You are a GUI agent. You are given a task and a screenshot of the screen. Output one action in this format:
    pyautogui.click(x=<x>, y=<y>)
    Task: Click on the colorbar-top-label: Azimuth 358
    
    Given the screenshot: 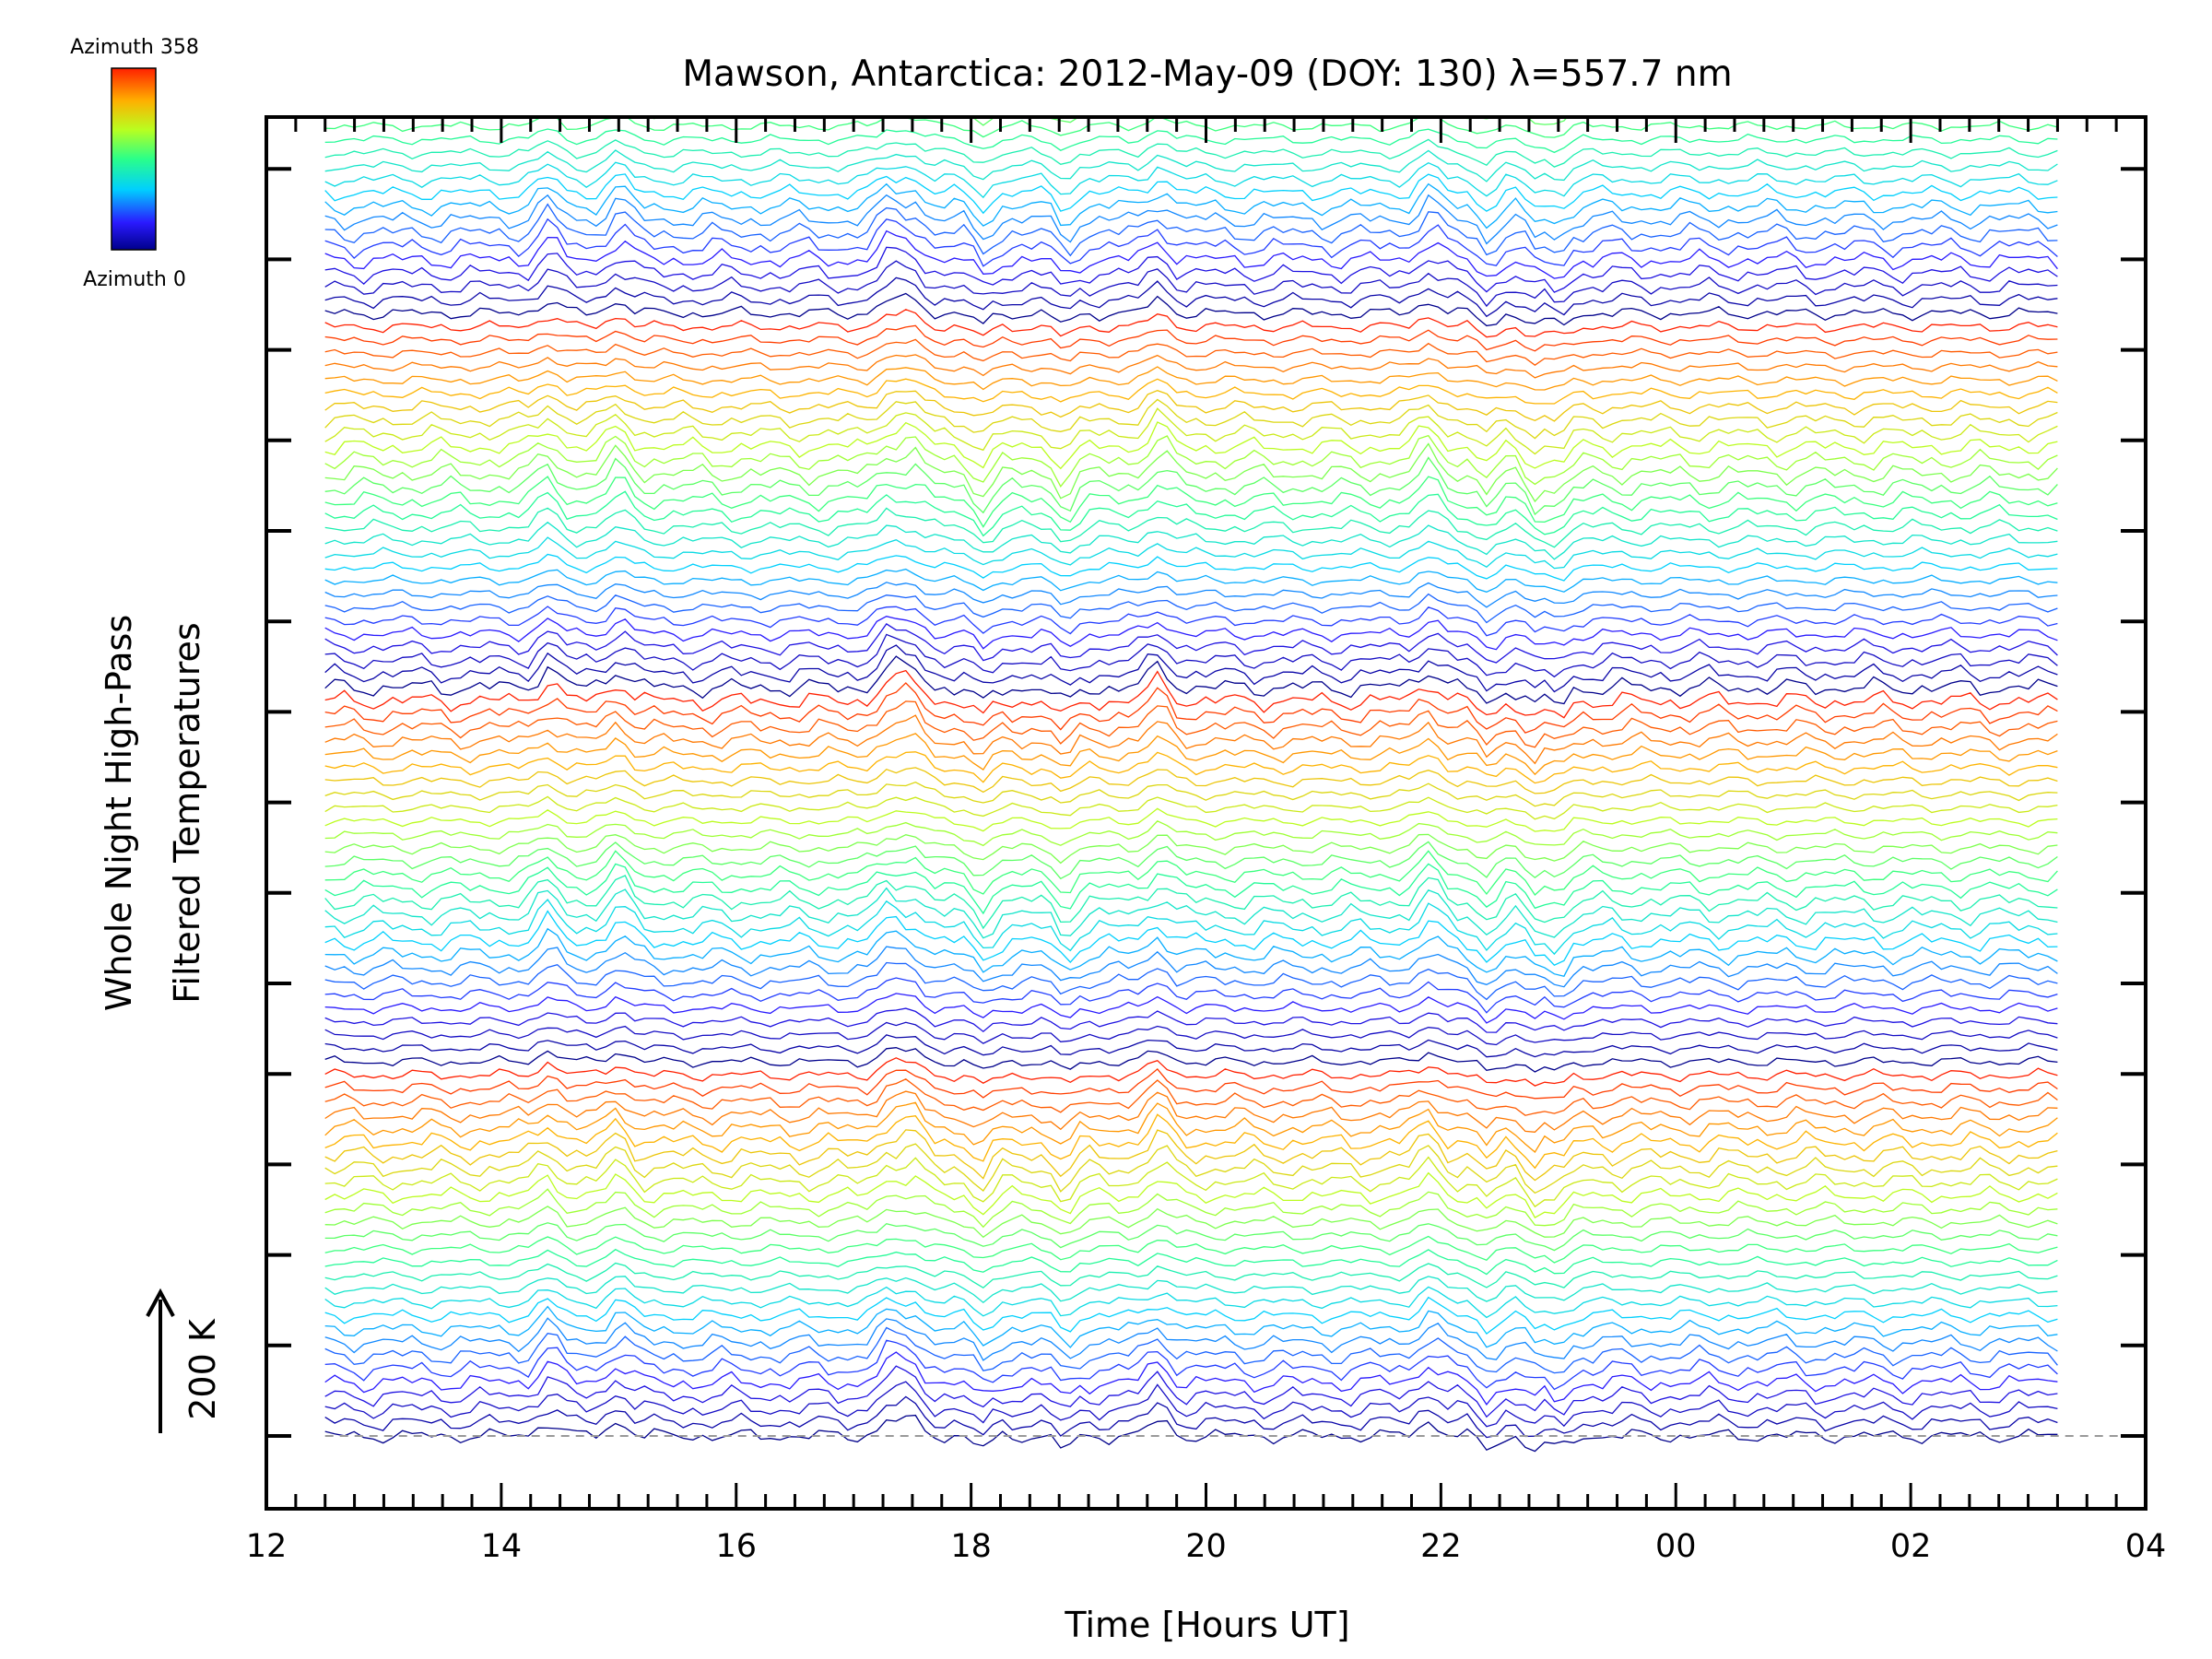 What is the action you would take?
    pyautogui.click(x=134, y=47)
    